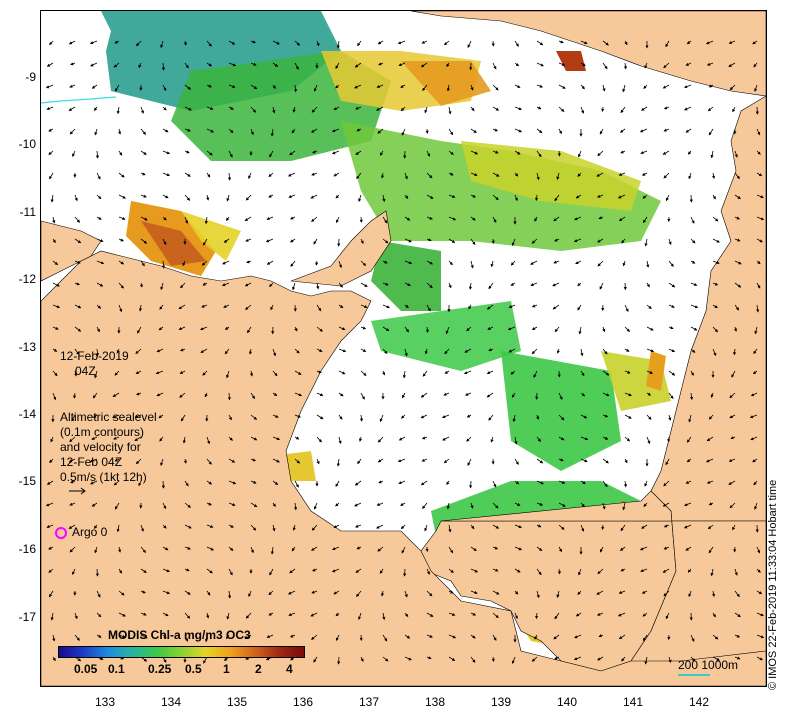  Describe the element at coordinates (226, 669) in the screenshot. I see `colorbar-tick: 1` at that location.